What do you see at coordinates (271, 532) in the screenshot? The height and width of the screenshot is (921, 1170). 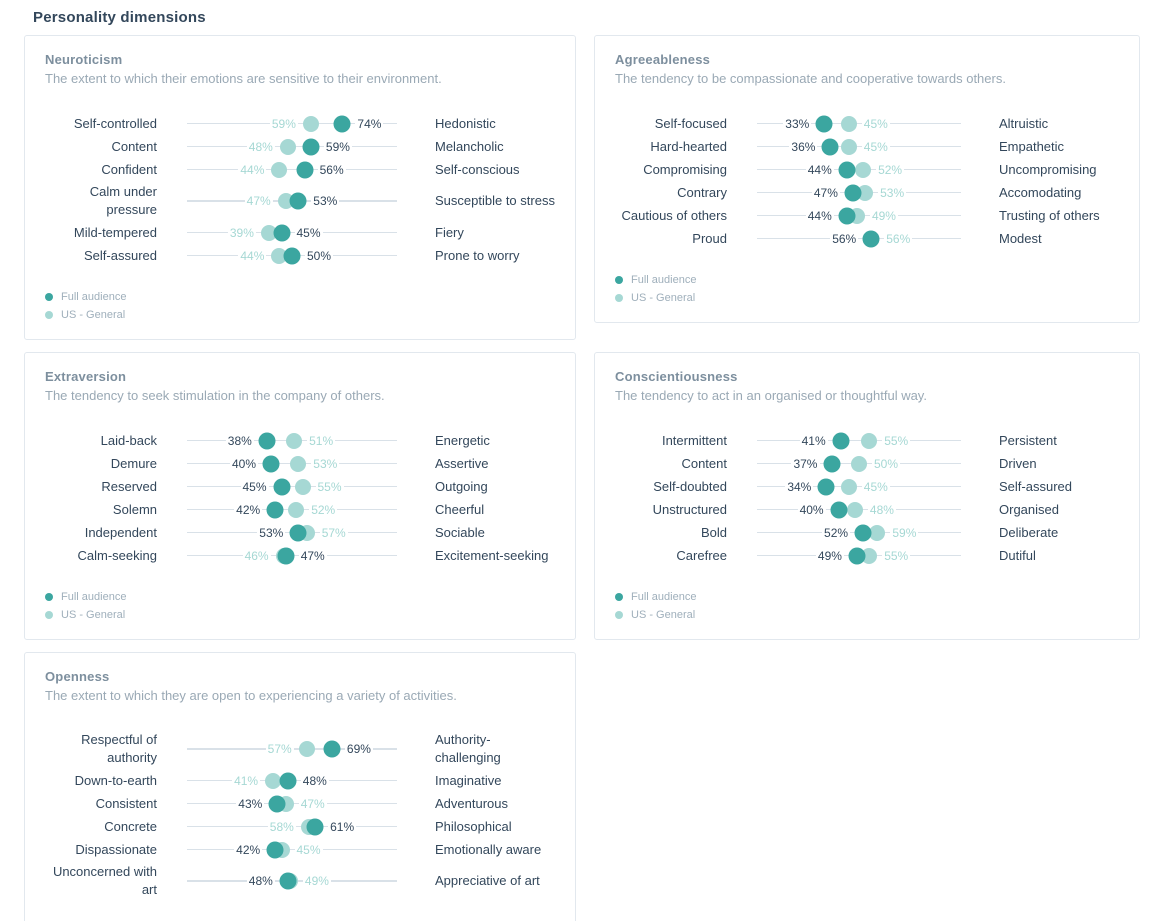 I see `full-audience-value: 53%` at bounding box center [271, 532].